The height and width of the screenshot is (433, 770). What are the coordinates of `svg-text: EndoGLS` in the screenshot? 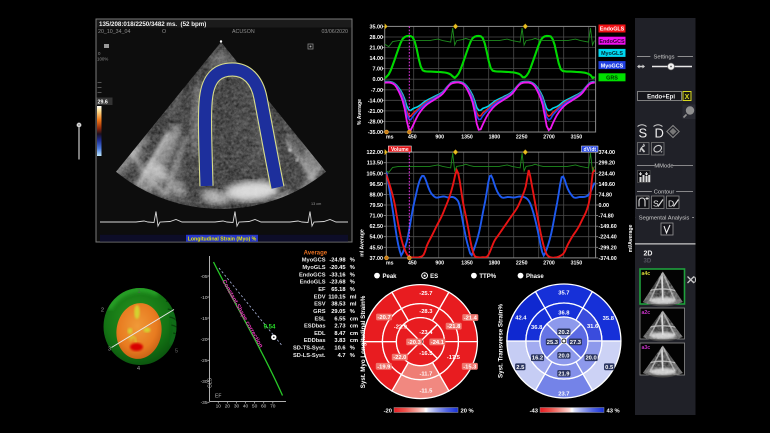 It's located at (612, 30).